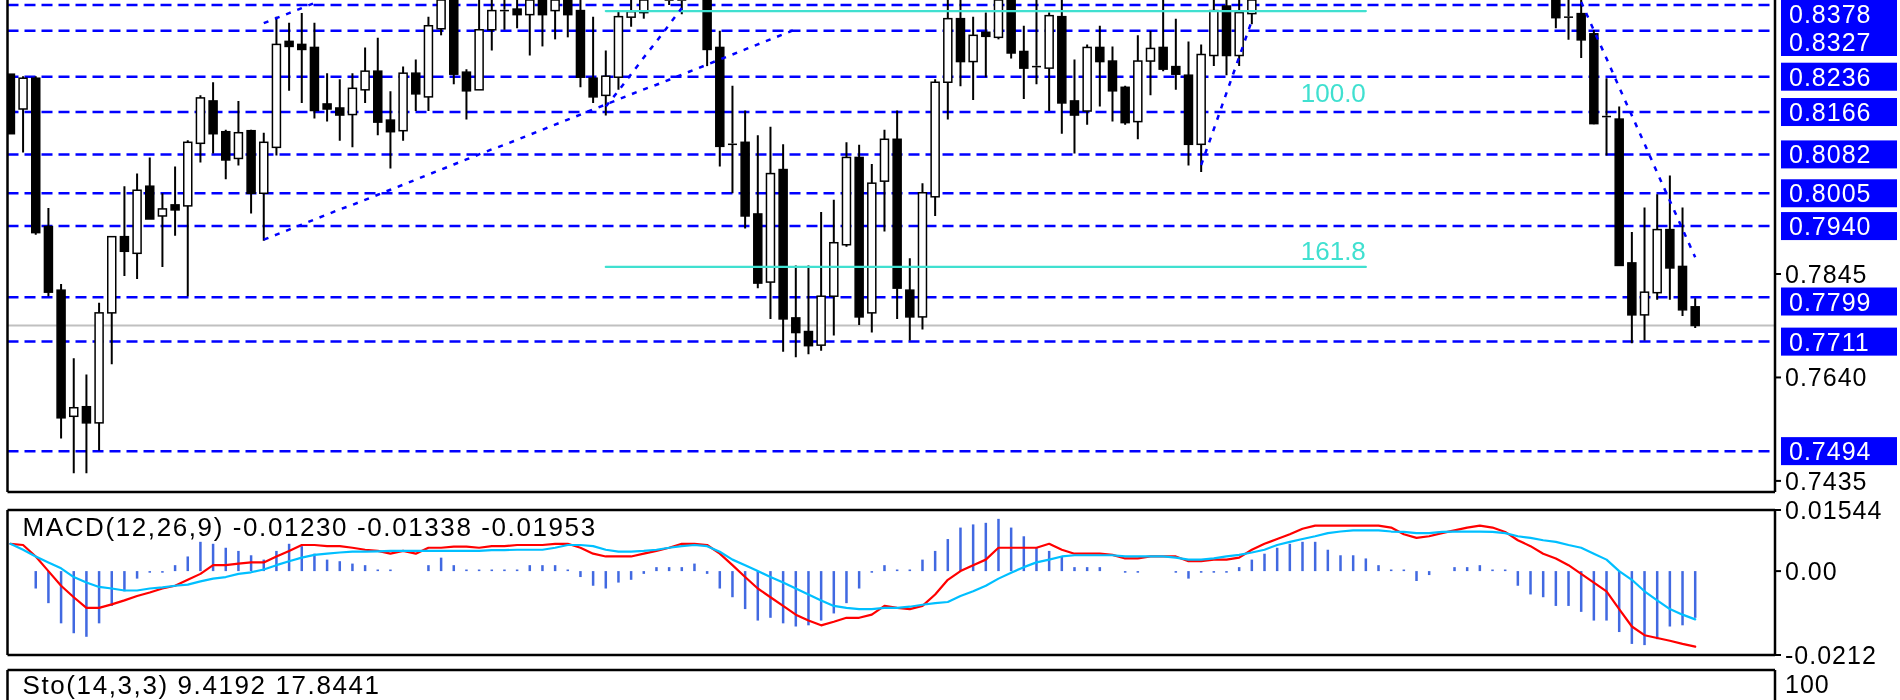 The width and height of the screenshot is (1900, 700). Describe the element at coordinates (1811, 571) in the screenshot. I see `y-tick-label: 0.00` at that location.